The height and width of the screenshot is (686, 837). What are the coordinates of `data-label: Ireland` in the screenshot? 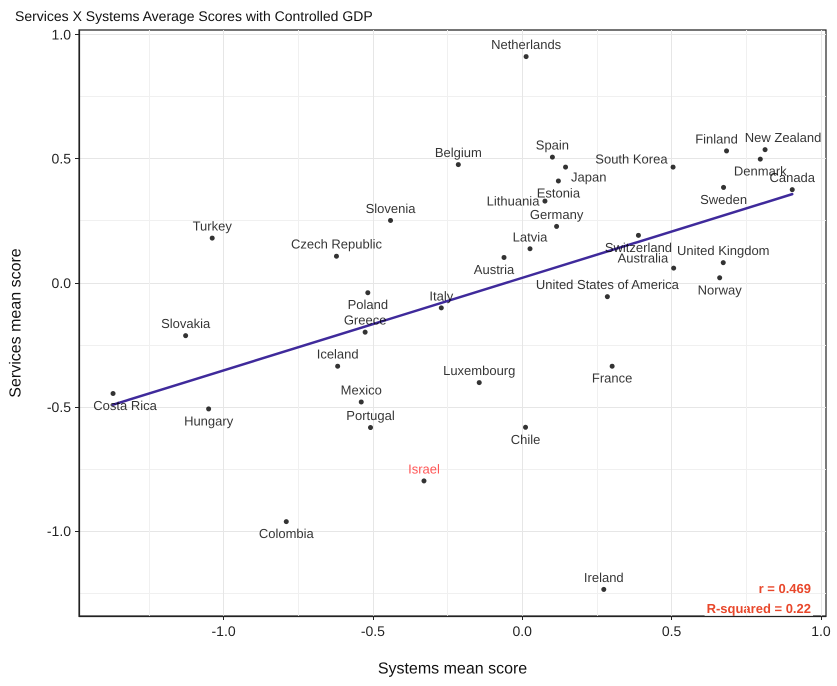 It's located at (604, 577).